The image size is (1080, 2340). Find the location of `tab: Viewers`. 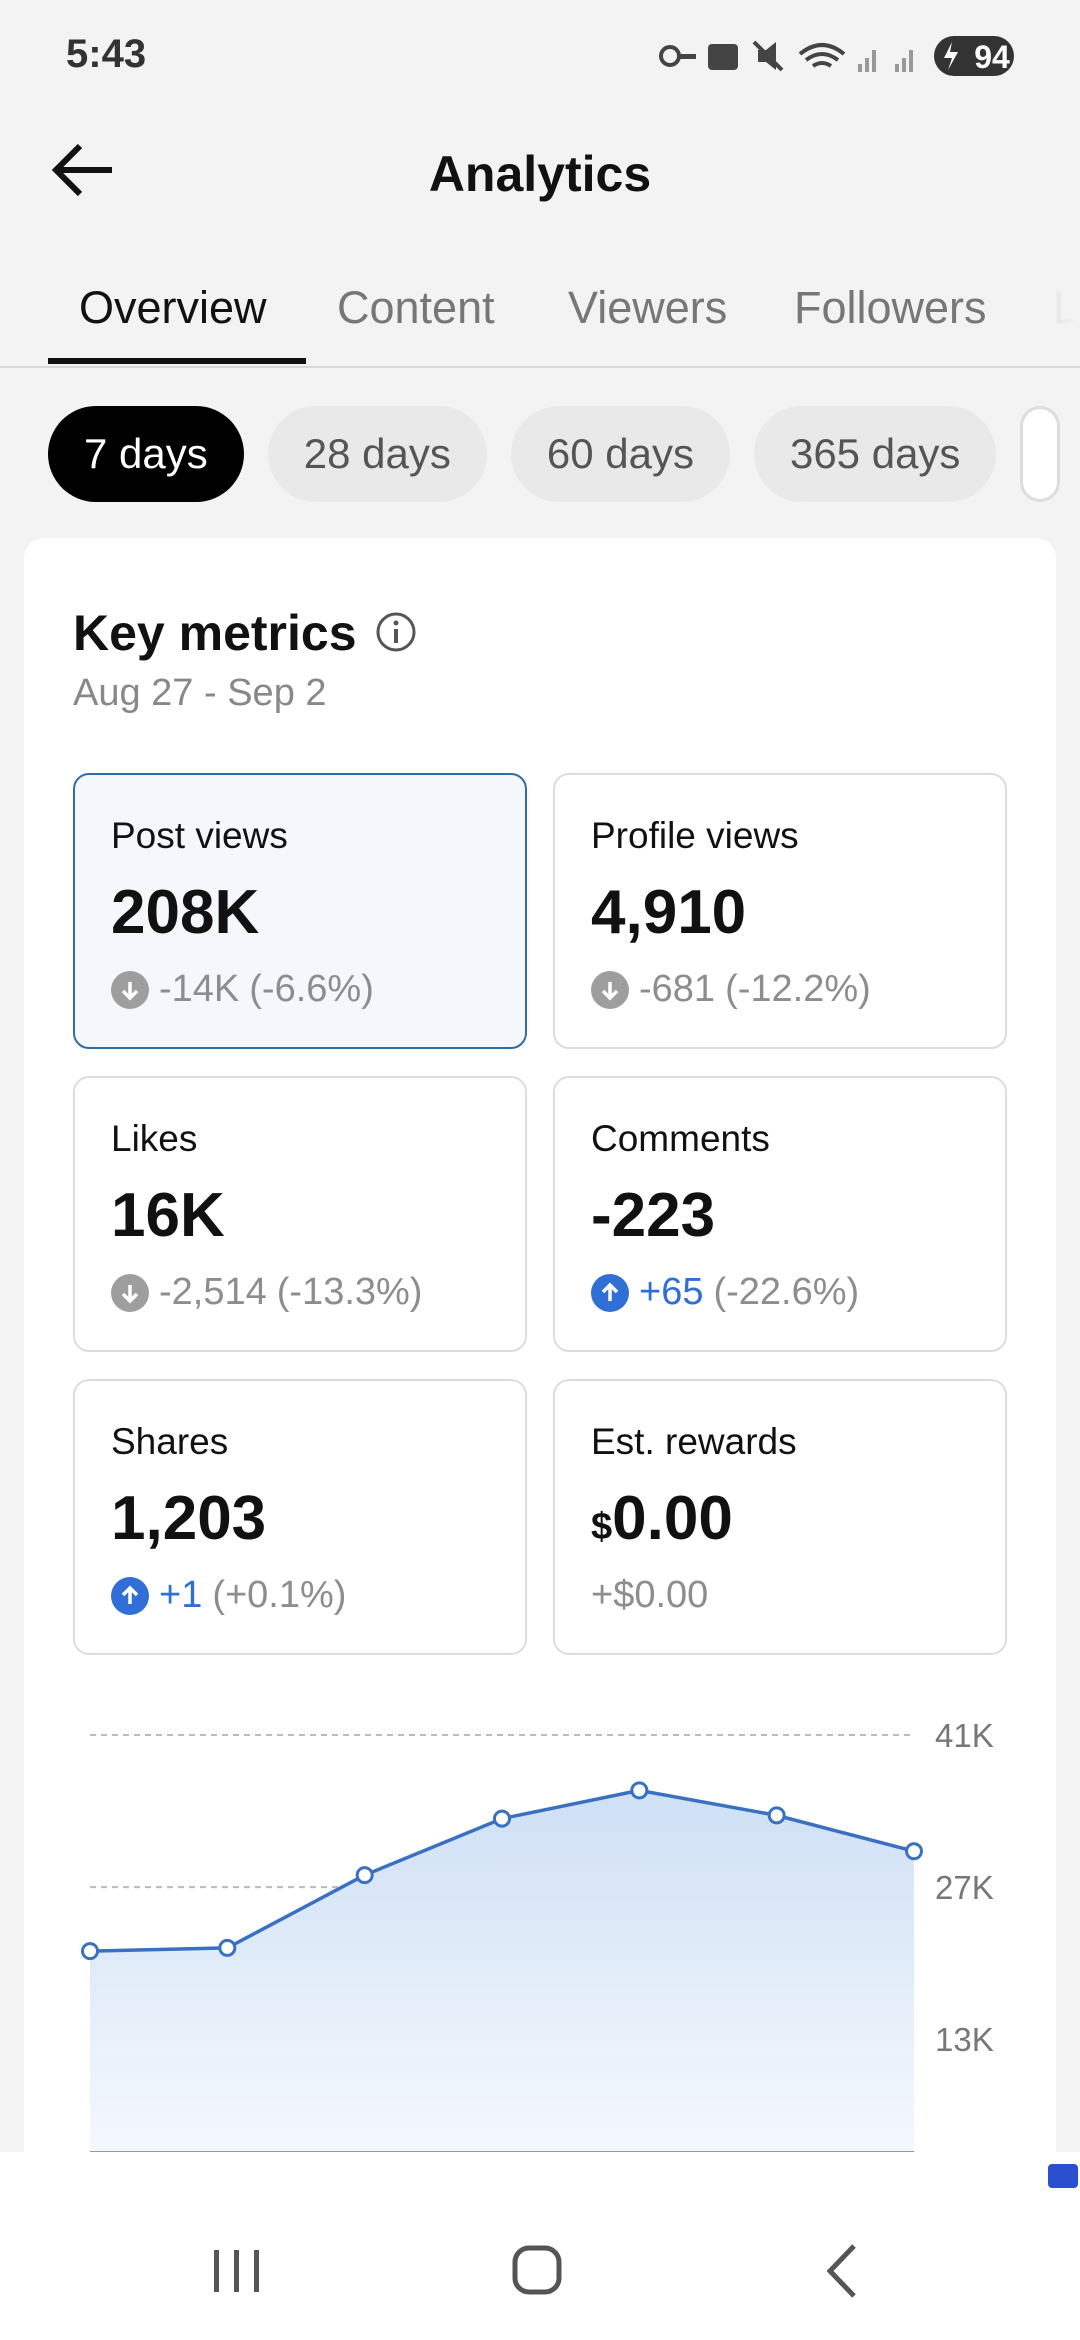

tab: Viewers is located at coordinates (648, 307).